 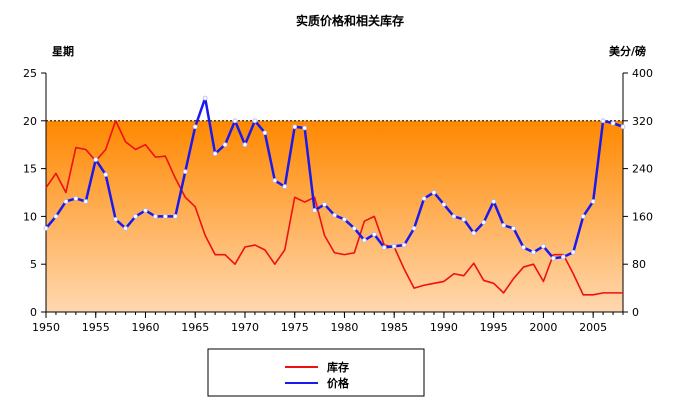 What do you see at coordinates (63, 51) in the screenshot?
I see `left-axis-label: 星期` at bounding box center [63, 51].